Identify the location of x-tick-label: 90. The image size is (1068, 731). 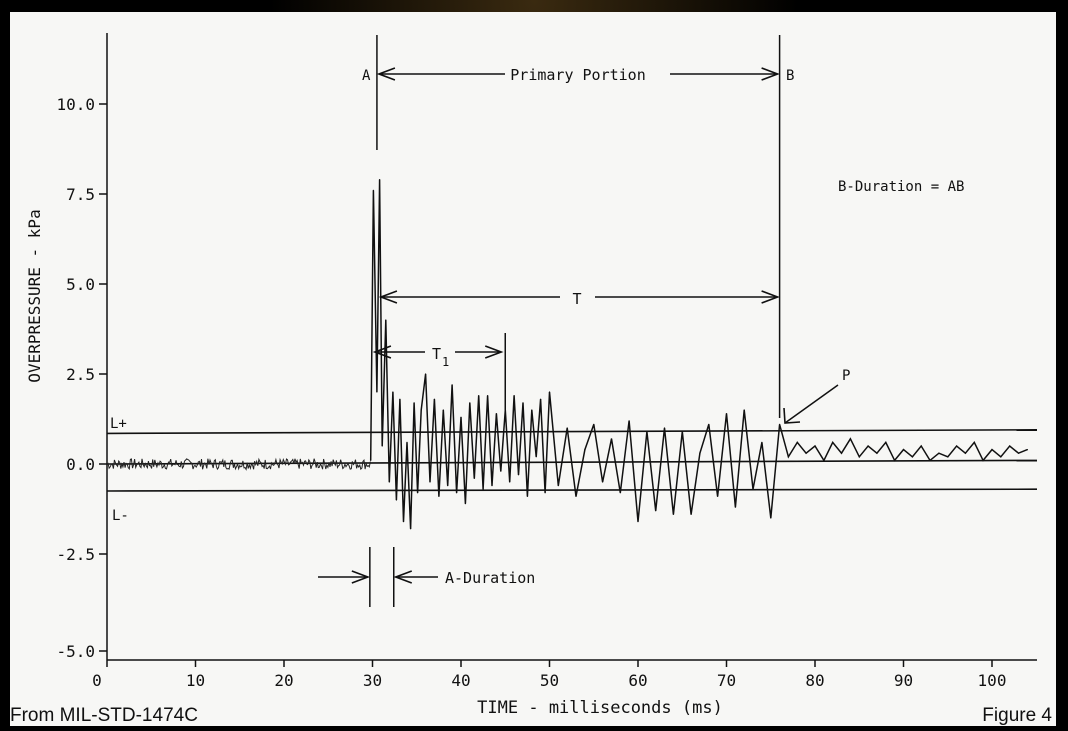
(903, 680).